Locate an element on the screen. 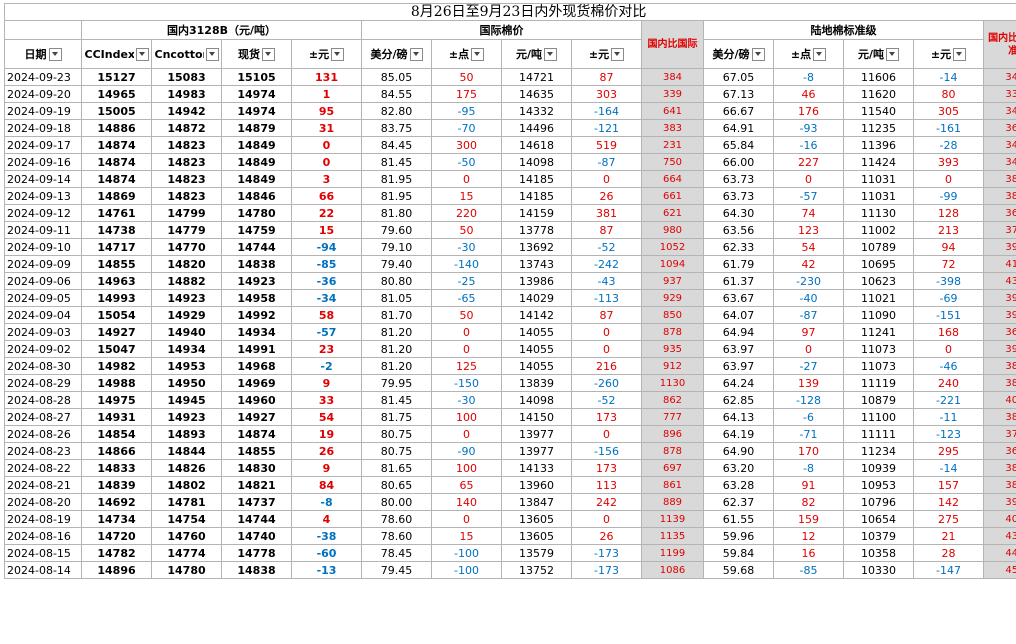 Image resolution: width=1016 pixels, height=644 pixels. cell-price: 14823 is located at coordinates (186, 196).